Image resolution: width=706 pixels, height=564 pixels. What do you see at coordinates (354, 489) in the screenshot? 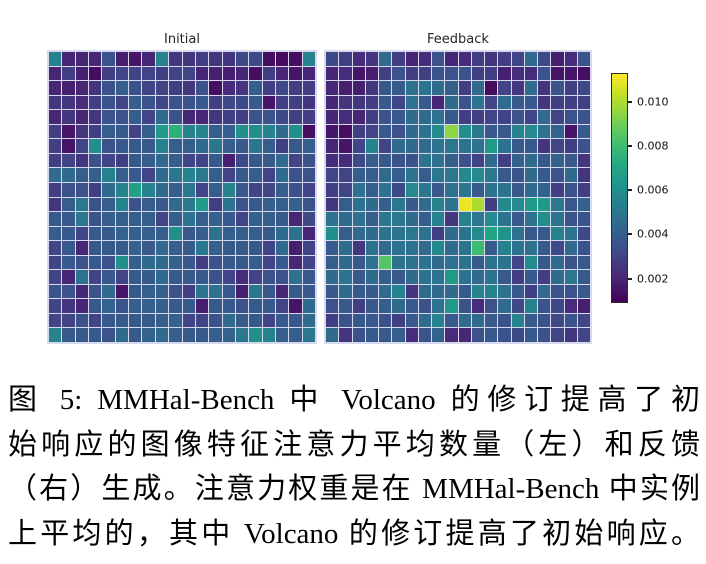
I see `caption-line: （右）生成。注意力权重是在 MMHal-Bench 中实例` at bounding box center [354, 489].